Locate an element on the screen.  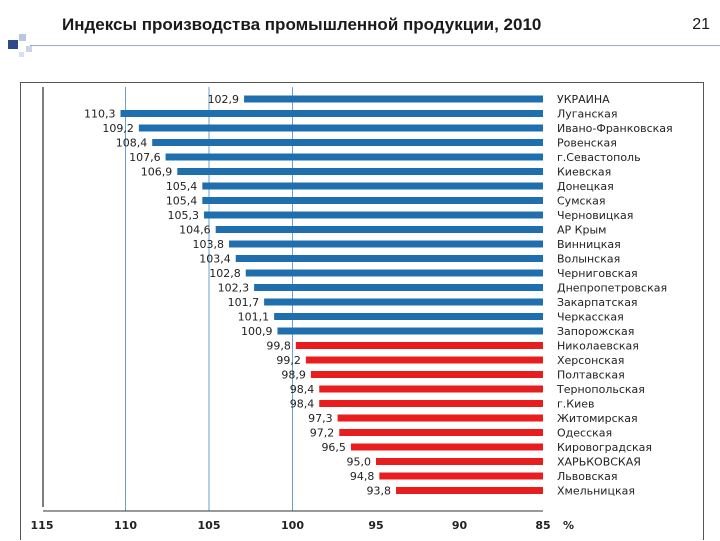
x-tick-label: 105 is located at coordinates (209, 525).